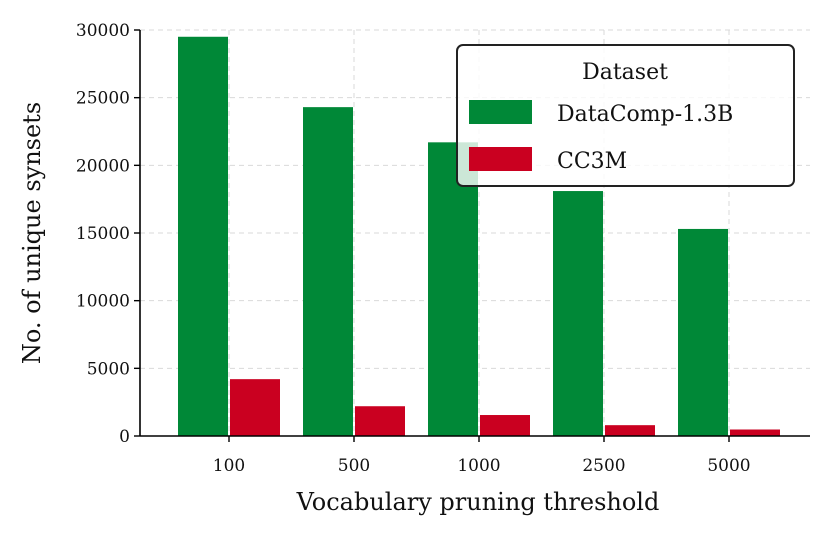 Image resolution: width=831 pixels, height=543 pixels. What do you see at coordinates (728, 466) in the screenshot?
I see `x-tick-label: 5000` at bounding box center [728, 466].